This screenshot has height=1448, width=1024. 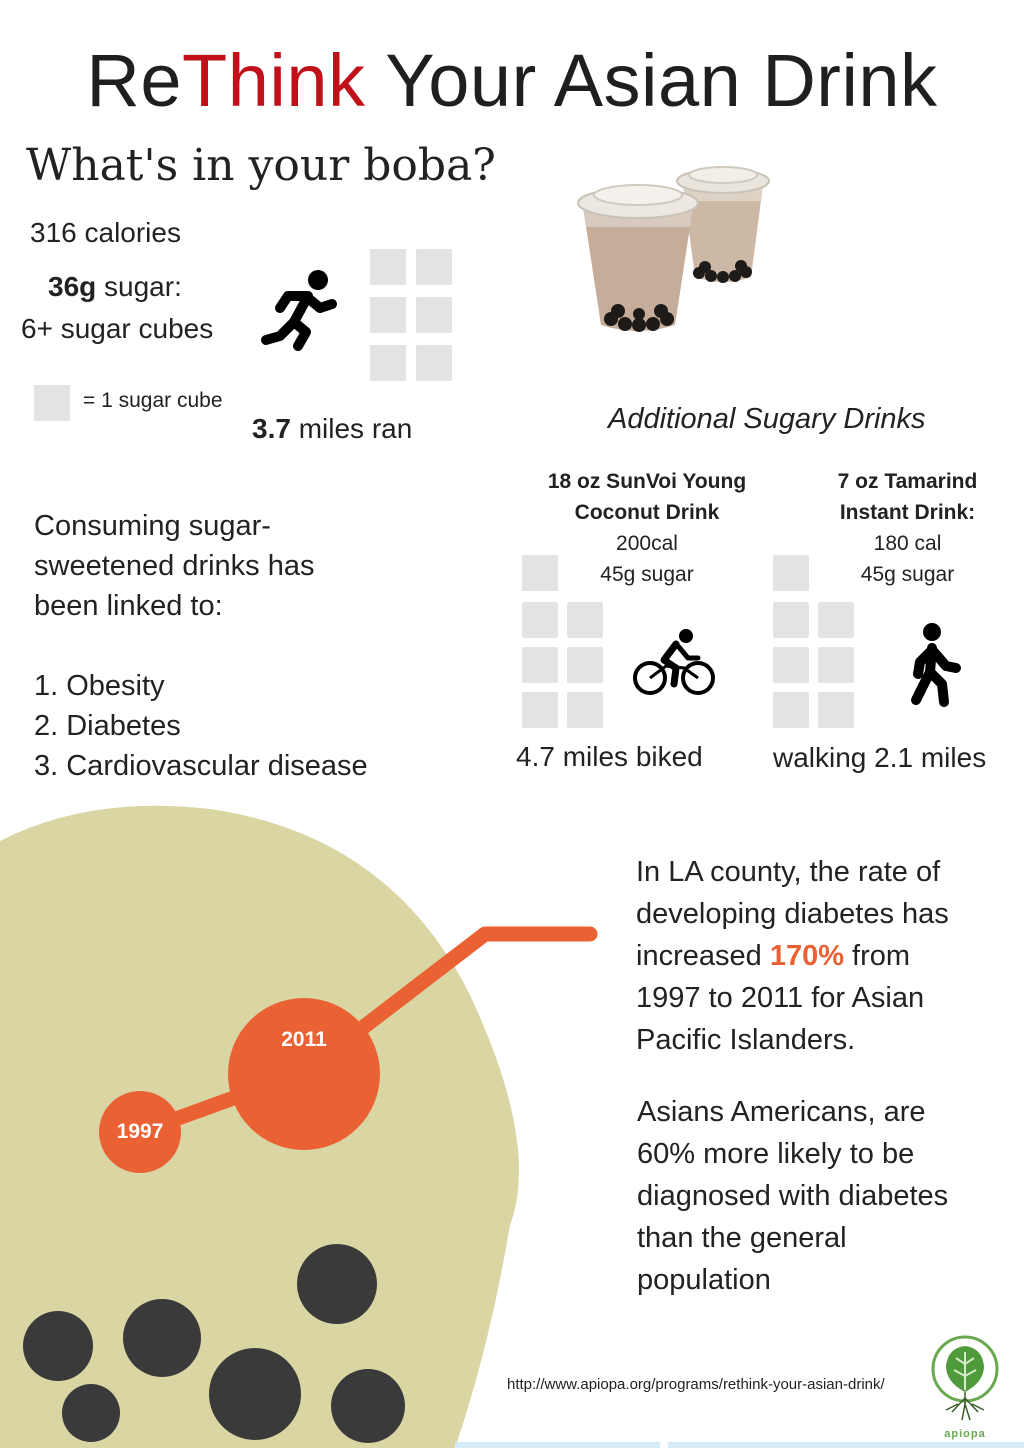 I want to click on timeline-year-2011: 2011, so click(x=304, y=1039).